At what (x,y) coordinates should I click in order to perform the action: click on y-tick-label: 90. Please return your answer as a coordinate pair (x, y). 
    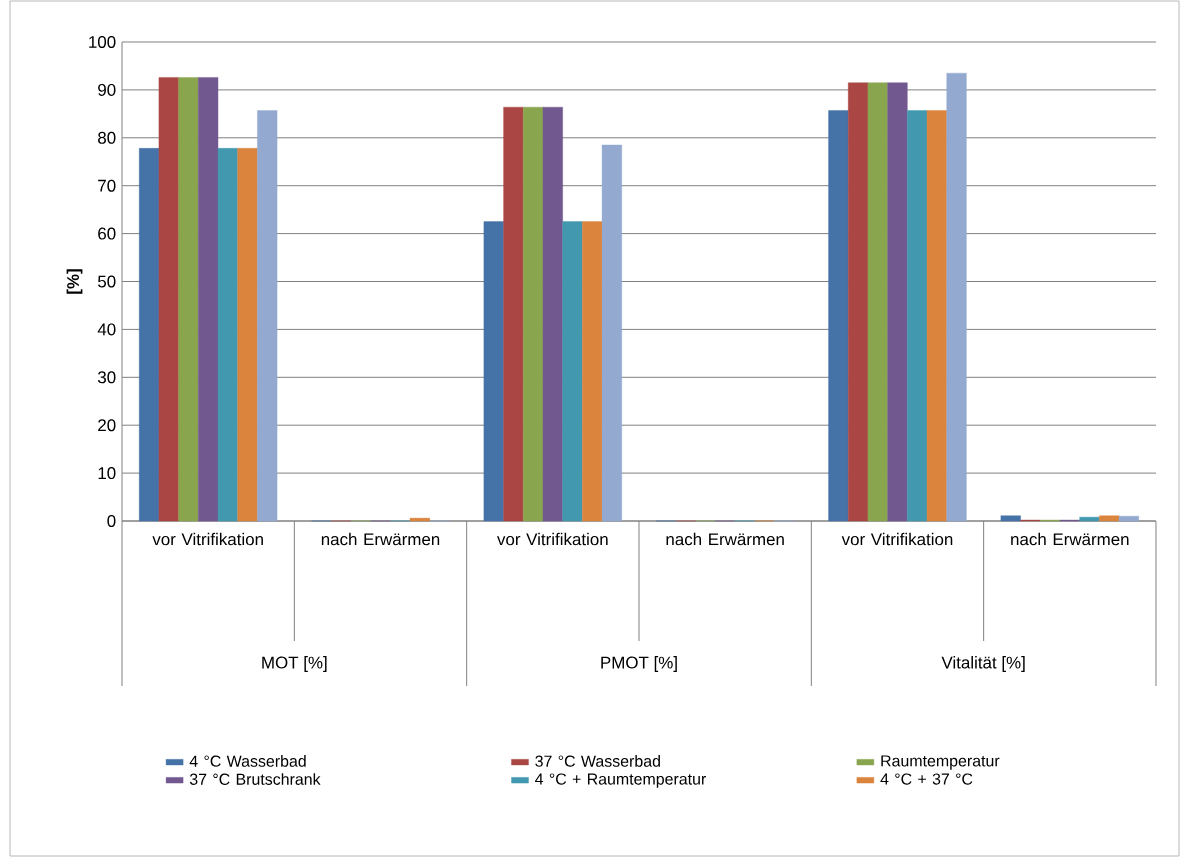
    Looking at the image, I should click on (107, 89).